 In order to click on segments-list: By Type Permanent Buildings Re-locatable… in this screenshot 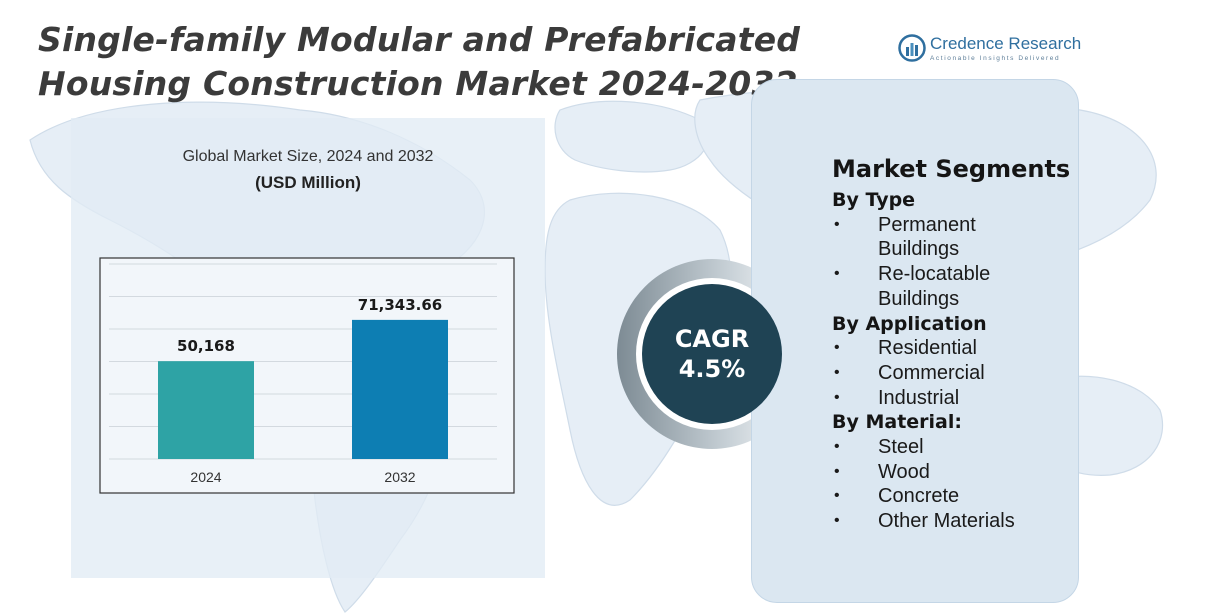, I will do `click(954, 361)`.